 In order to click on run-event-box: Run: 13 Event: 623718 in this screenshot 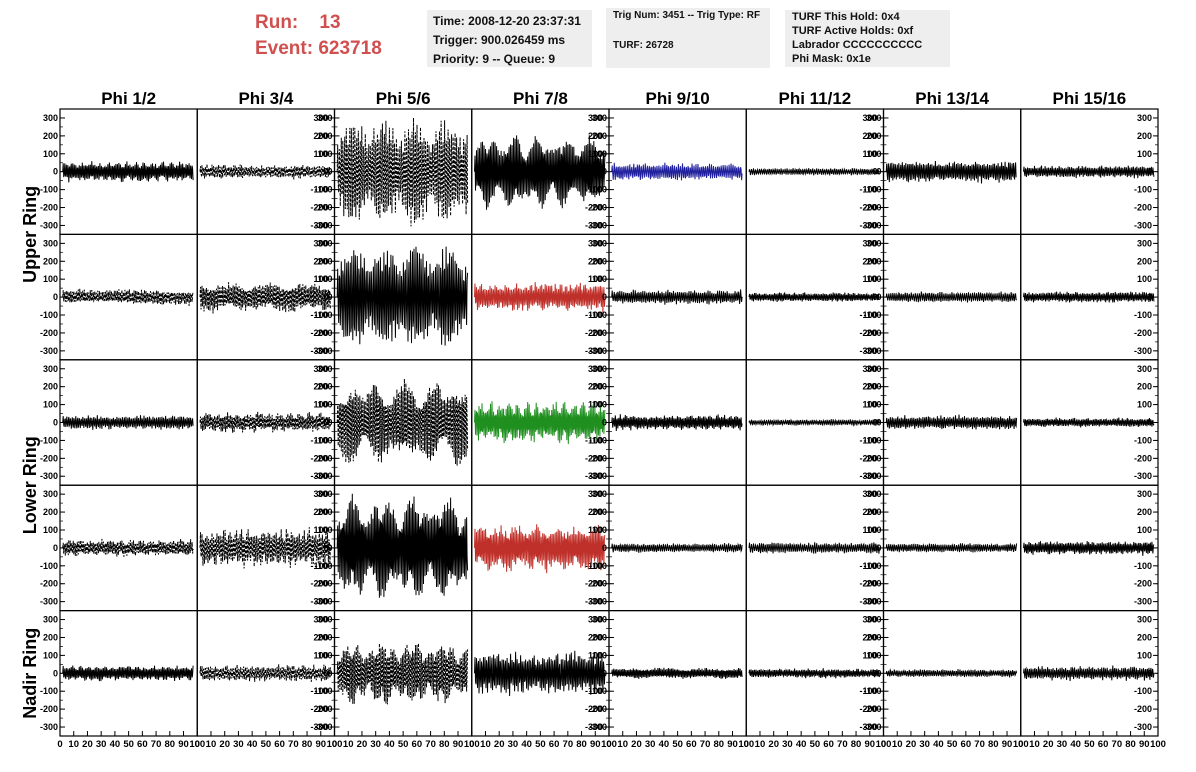, I will do `click(318, 36)`.